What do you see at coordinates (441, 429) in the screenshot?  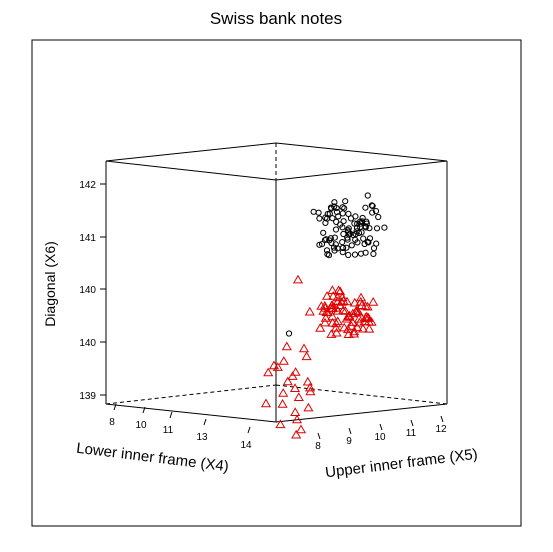 I see `y-tick-label: 12` at bounding box center [441, 429].